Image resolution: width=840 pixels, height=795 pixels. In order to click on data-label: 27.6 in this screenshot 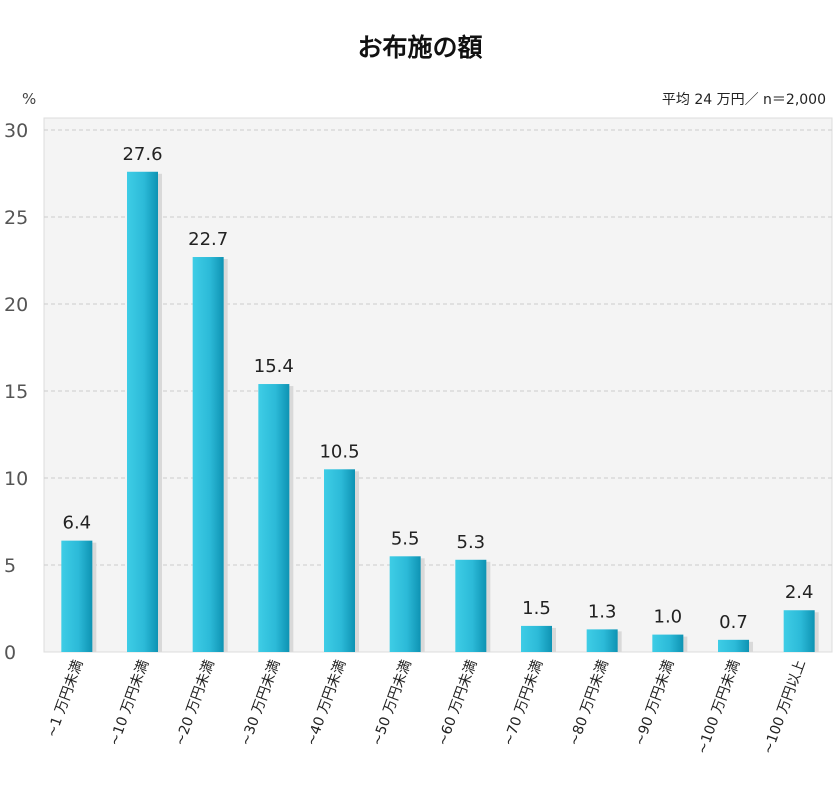, I will do `click(142, 154)`.